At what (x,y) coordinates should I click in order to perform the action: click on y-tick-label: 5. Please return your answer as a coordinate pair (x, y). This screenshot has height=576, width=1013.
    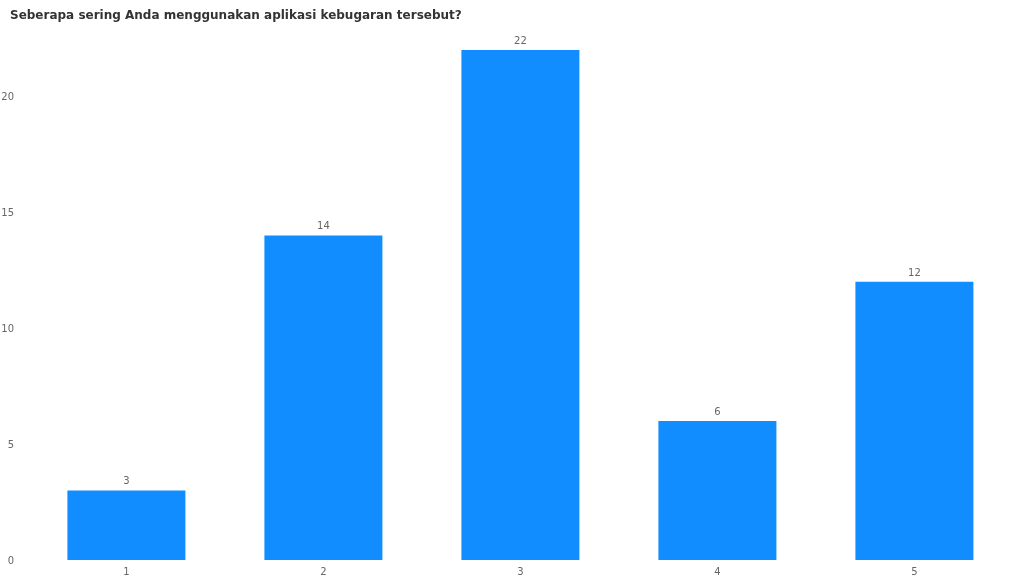
    Looking at the image, I should click on (10, 444).